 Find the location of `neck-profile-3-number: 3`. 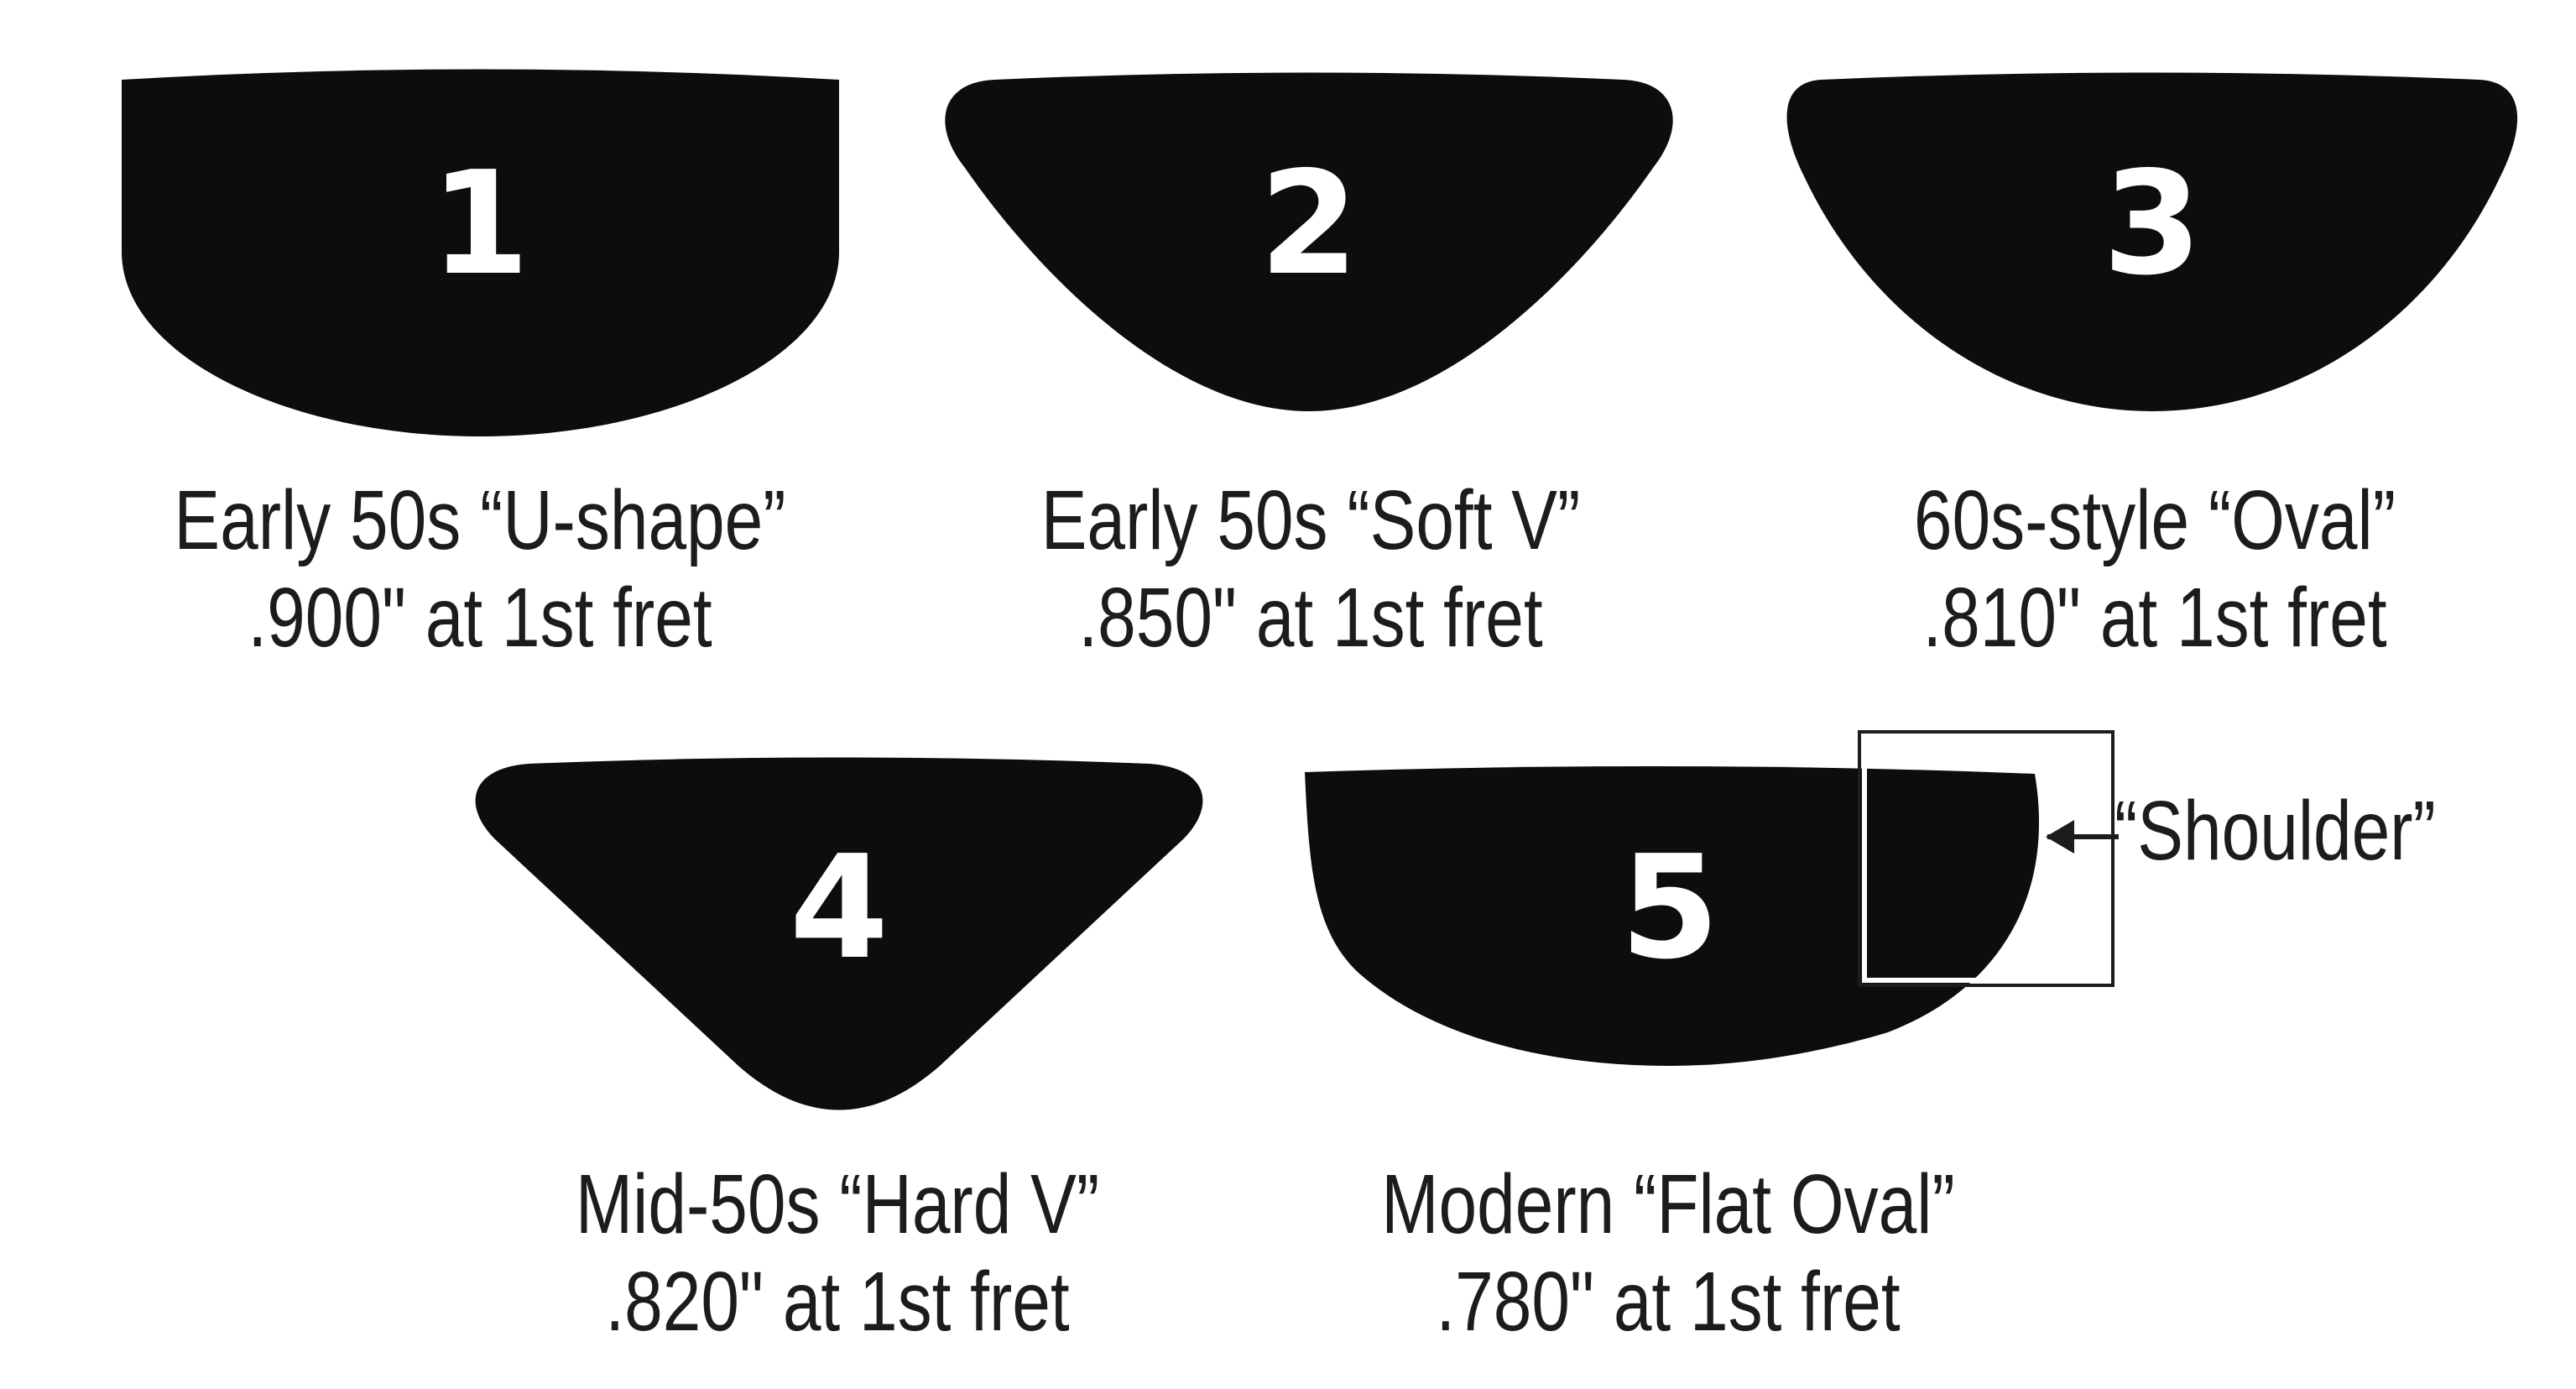

neck-profile-3-number: 3 is located at coordinates (2152, 224).